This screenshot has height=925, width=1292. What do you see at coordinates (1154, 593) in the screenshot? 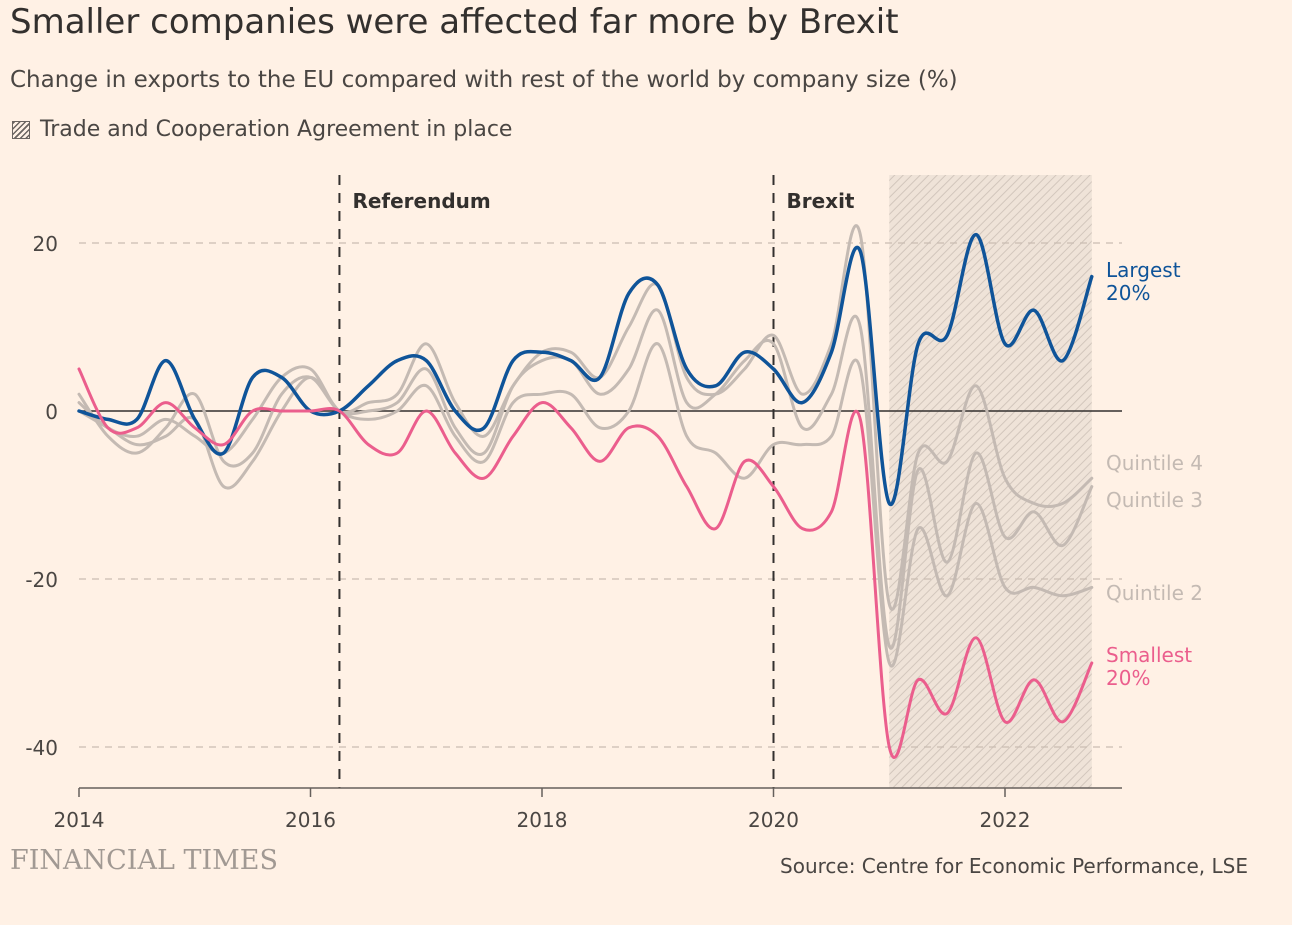
I see `label-quintile-2: Quintile 2` at bounding box center [1154, 593].